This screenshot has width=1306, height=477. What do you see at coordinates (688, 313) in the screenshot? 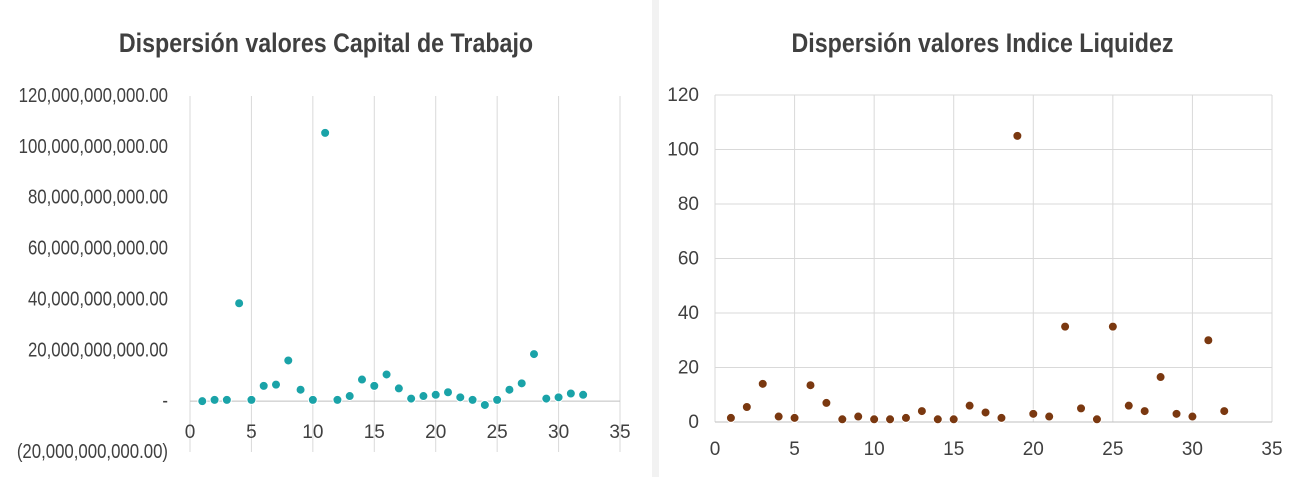
I see `y-tick-label: 40` at bounding box center [688, 313].